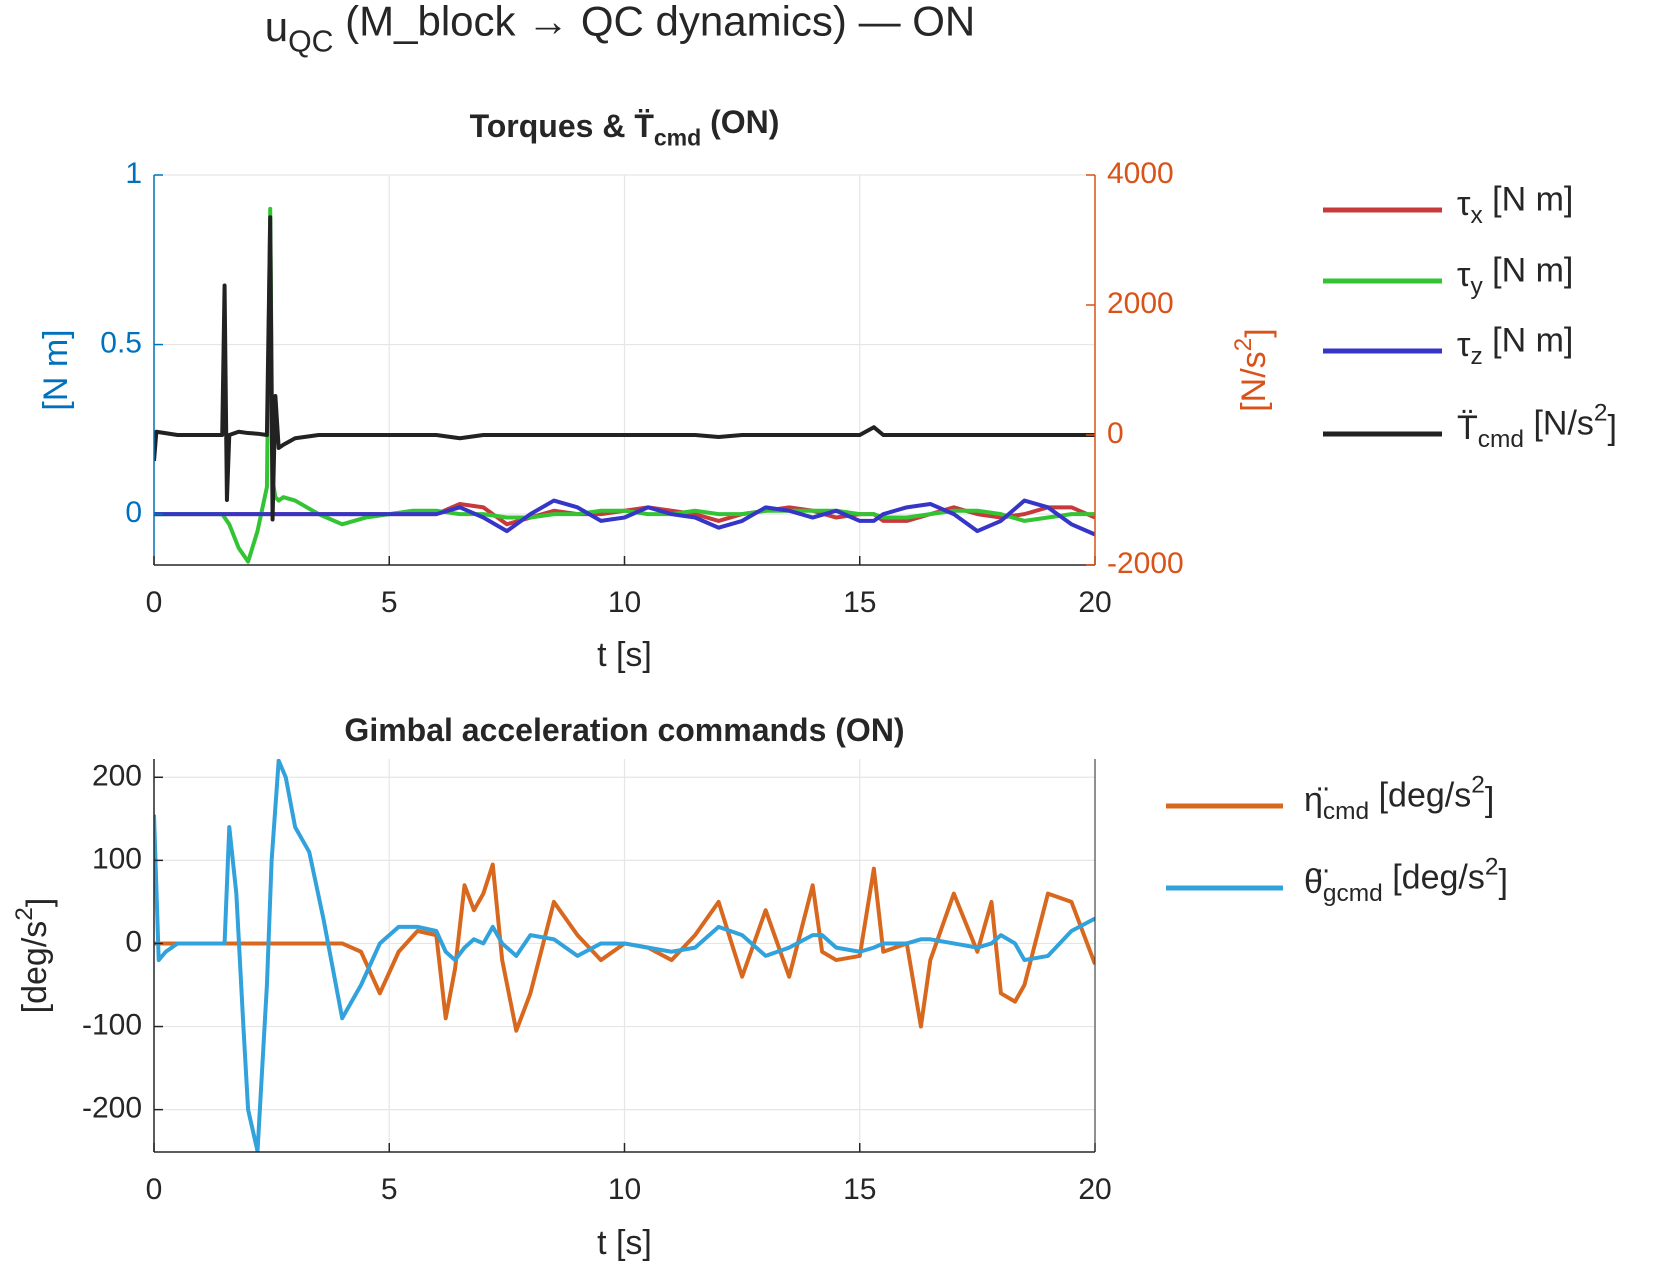 The height and width of the screenshot is (1268, 1662). I want to click on legend-label: τz [N m], so click(1515, 346).